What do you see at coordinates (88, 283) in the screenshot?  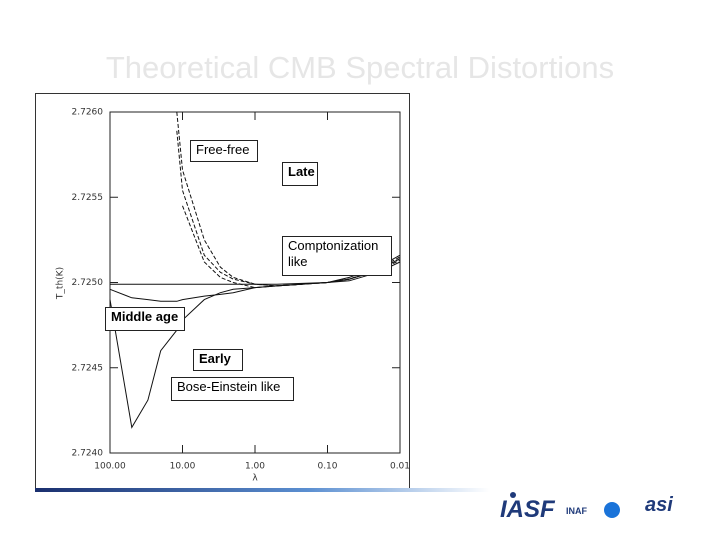 I see `y-tick-label: 2.7250` at bounding box center [88, 283].